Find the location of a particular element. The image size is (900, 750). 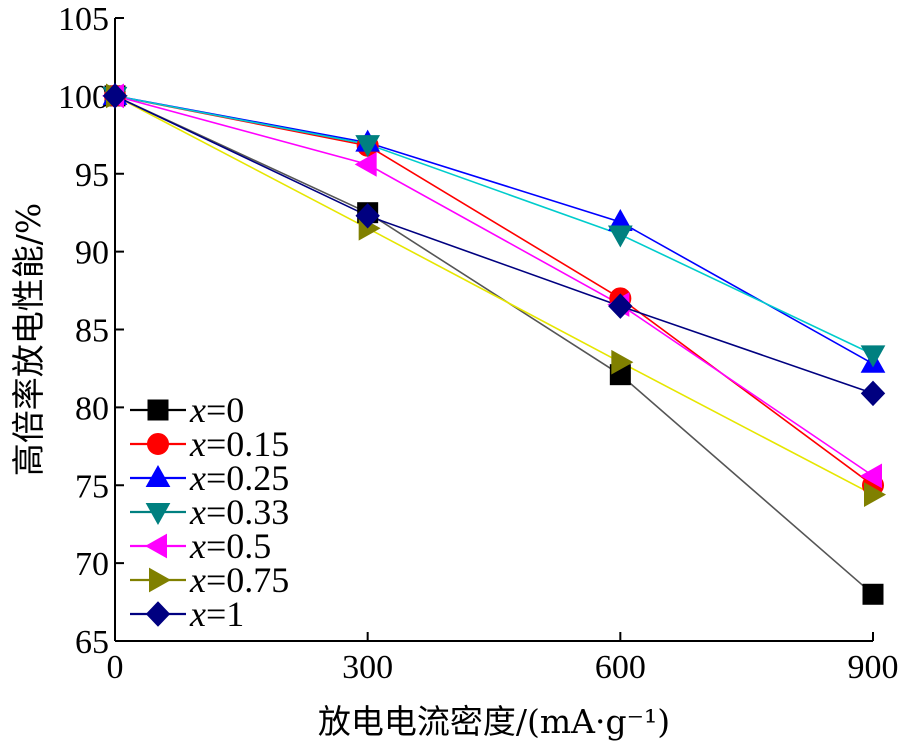

legend-label-value-3: =0.33 is located at coordinates (247, 512).